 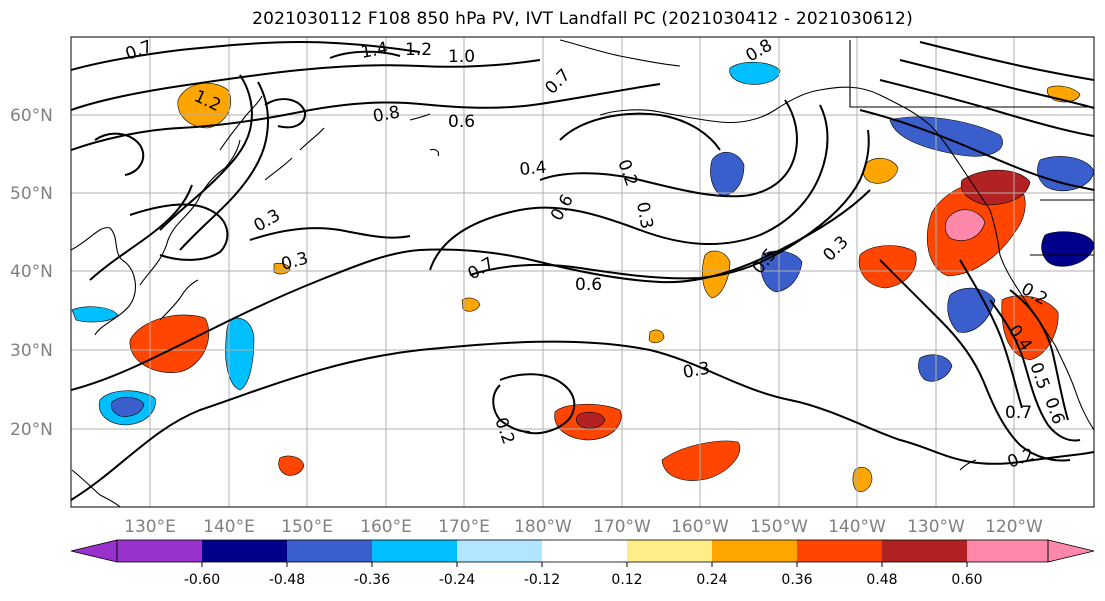 I want to click on colorbar-tick-label: -0.36, so click(x=372, y=580).